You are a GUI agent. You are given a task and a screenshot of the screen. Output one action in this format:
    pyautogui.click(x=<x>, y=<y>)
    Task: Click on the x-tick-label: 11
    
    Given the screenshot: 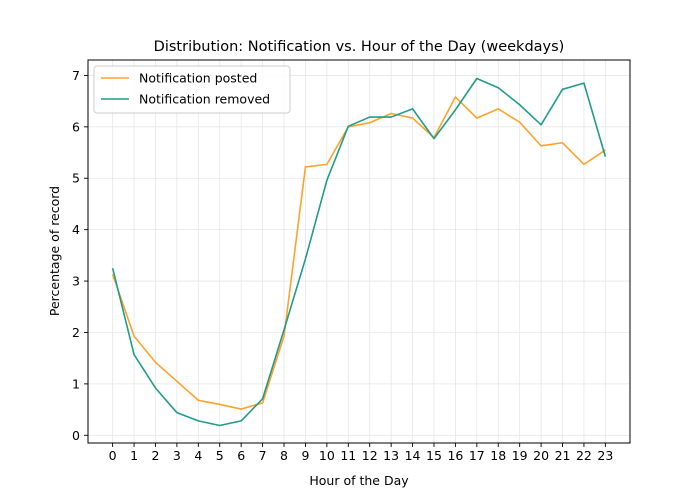 What is the action you would take?
    pyautogui.click(x=348, y=455)
    